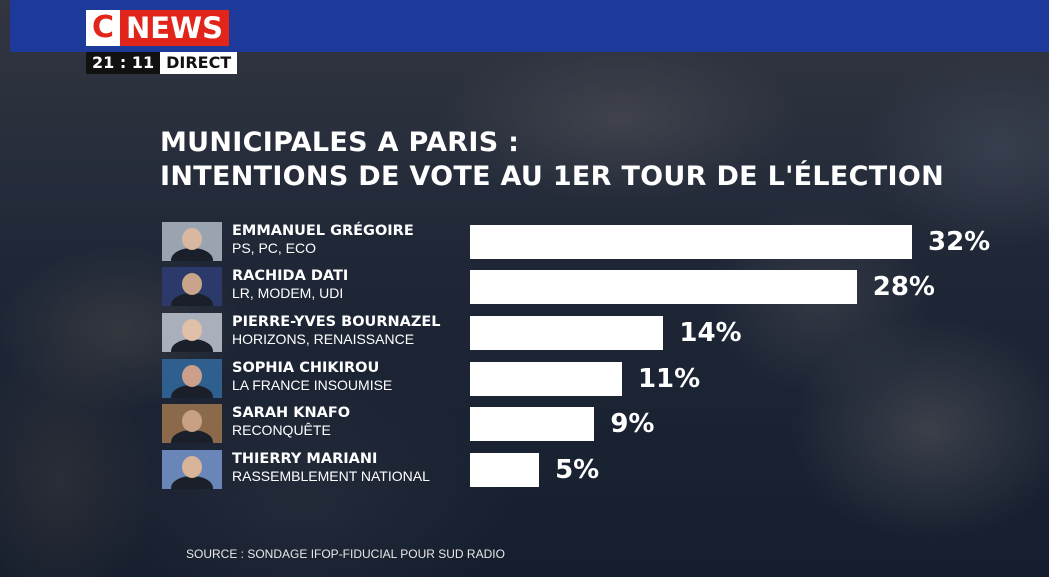  Describe the element at coordinates (288, 293) in the screenshot. I see `candidate-party: LR, MODEM, UDI` at that location.